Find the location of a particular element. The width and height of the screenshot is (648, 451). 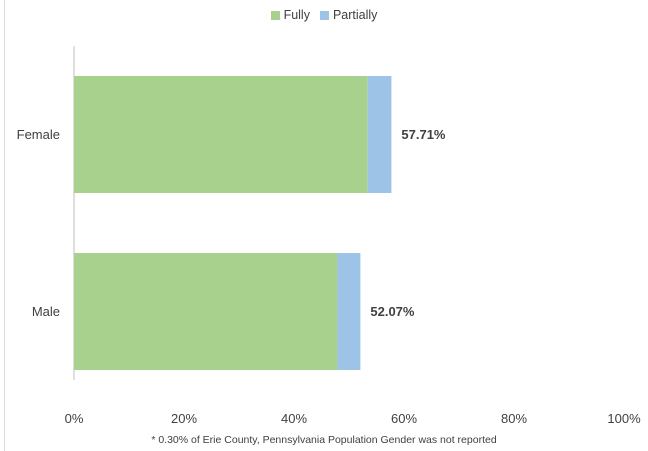

legend-label-partially: Partially is located at coordinates (355, 15).